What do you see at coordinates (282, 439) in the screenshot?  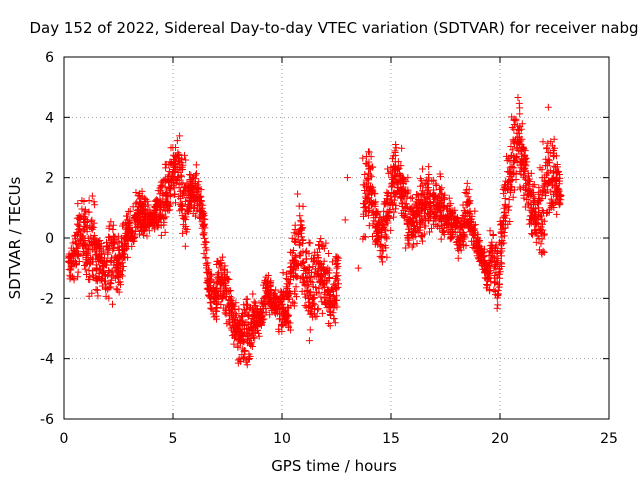 I see `x-tick-label: 10` at bounding box center [282, 439].